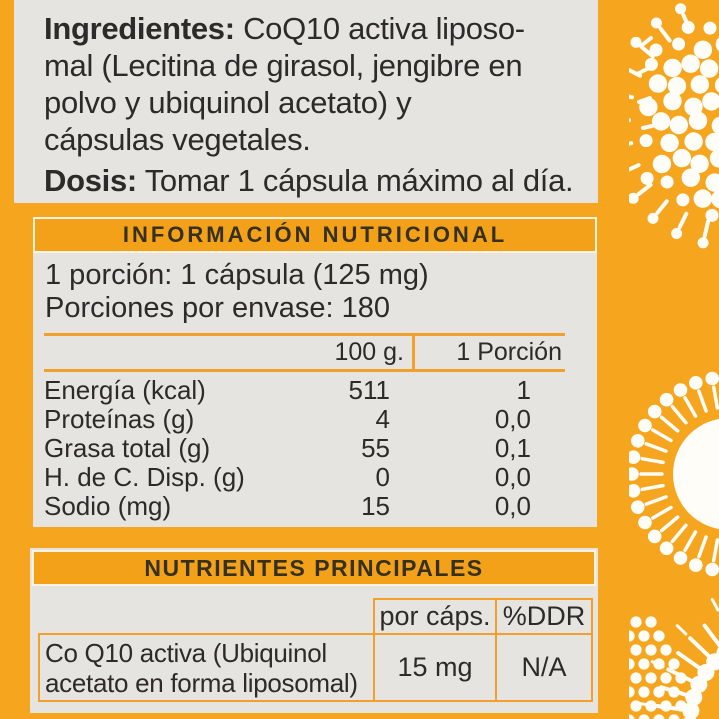 The image size is (719, 719). What do you see at coordinates (206, 616) in the screenshot?
I see `empty-corner-cell` at bounding box center [206, 616].